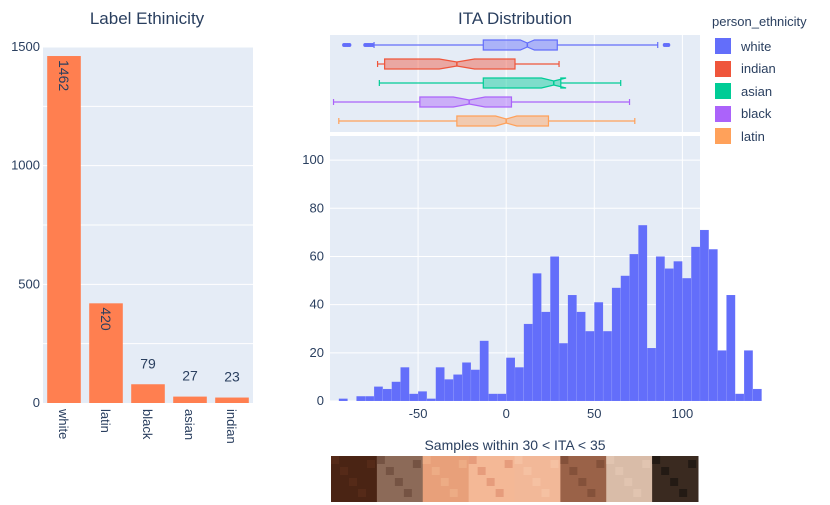  I want to click on bar-asian, so click(190, 399).